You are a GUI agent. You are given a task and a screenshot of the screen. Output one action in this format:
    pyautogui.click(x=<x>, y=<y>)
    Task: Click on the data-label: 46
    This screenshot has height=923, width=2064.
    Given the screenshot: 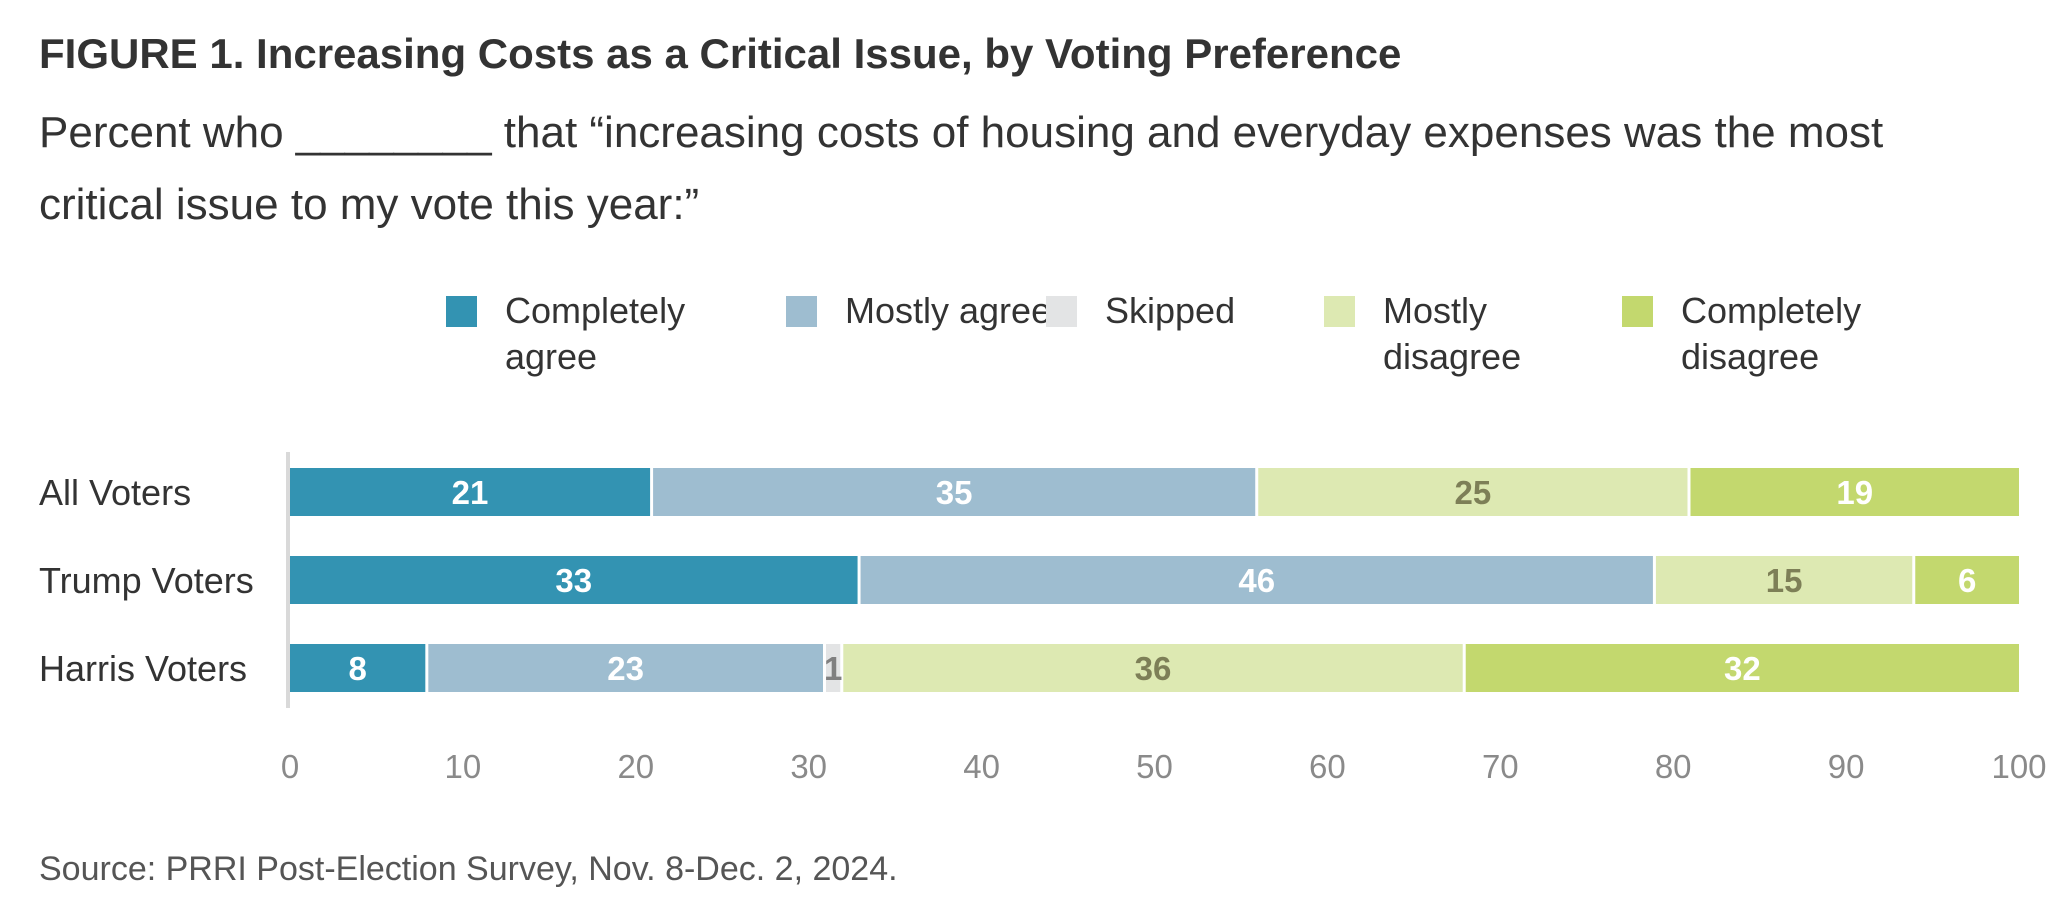 What is the action you would take?
    pyautogui.click(x=1256, y=580)
    